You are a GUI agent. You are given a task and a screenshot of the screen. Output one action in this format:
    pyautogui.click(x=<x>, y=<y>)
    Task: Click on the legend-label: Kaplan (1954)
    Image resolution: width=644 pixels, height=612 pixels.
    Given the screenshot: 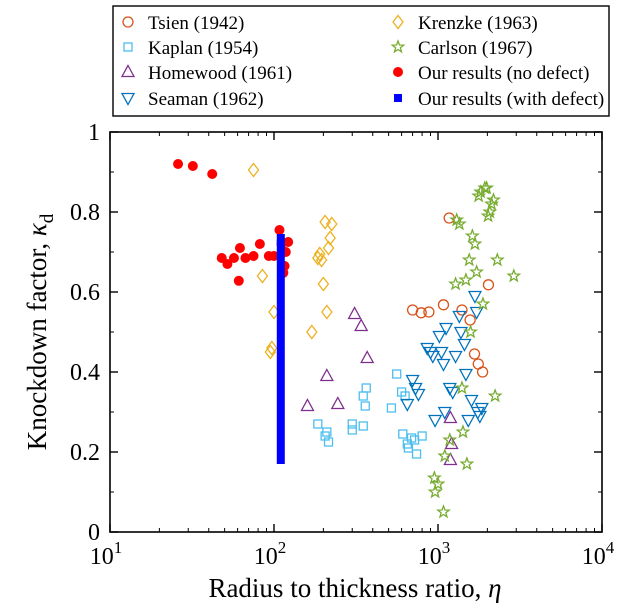 What is the action you would take?
    pyautogui.click(x=203, y=48)
    